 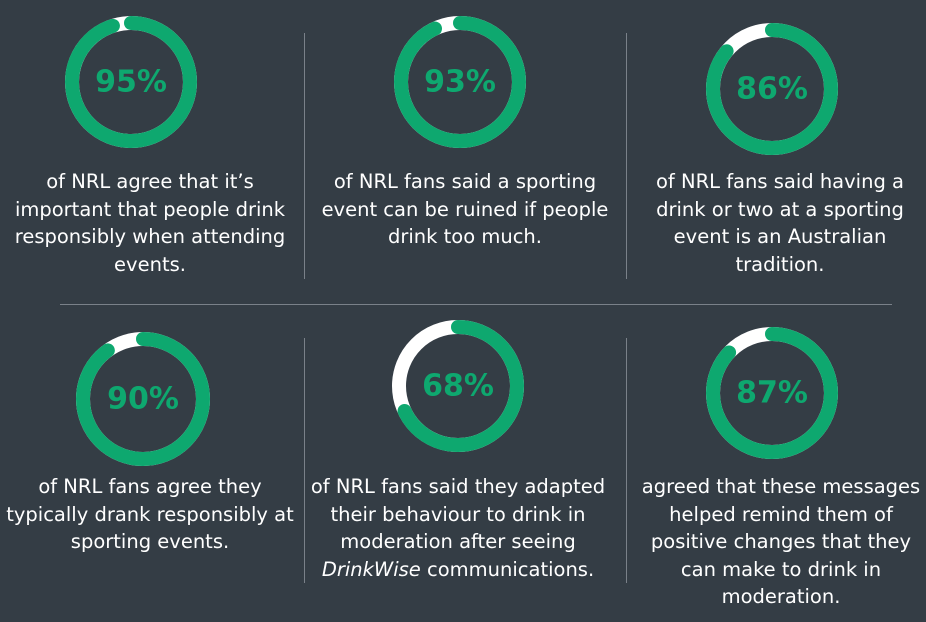 What do you see at coordinates (458, 541) in the screenshot?
I see `description-line: moderation after seeing` at bounding box center [458, 541].